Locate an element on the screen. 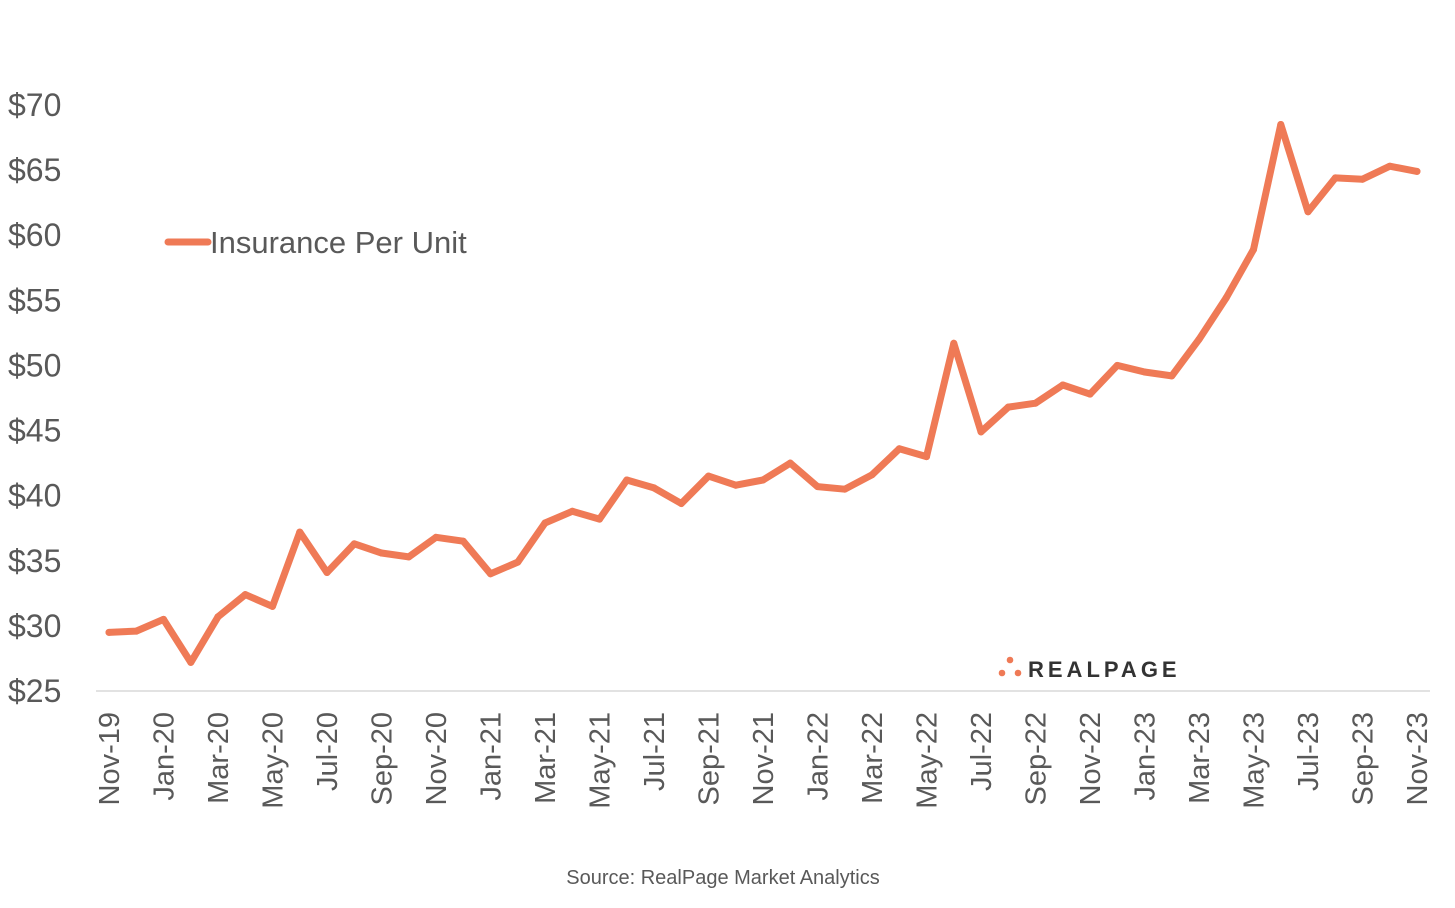 The width and height of the screenshot is (1455, 908). x-tick-label: Nov-19 is located at coordinates (110, 759).